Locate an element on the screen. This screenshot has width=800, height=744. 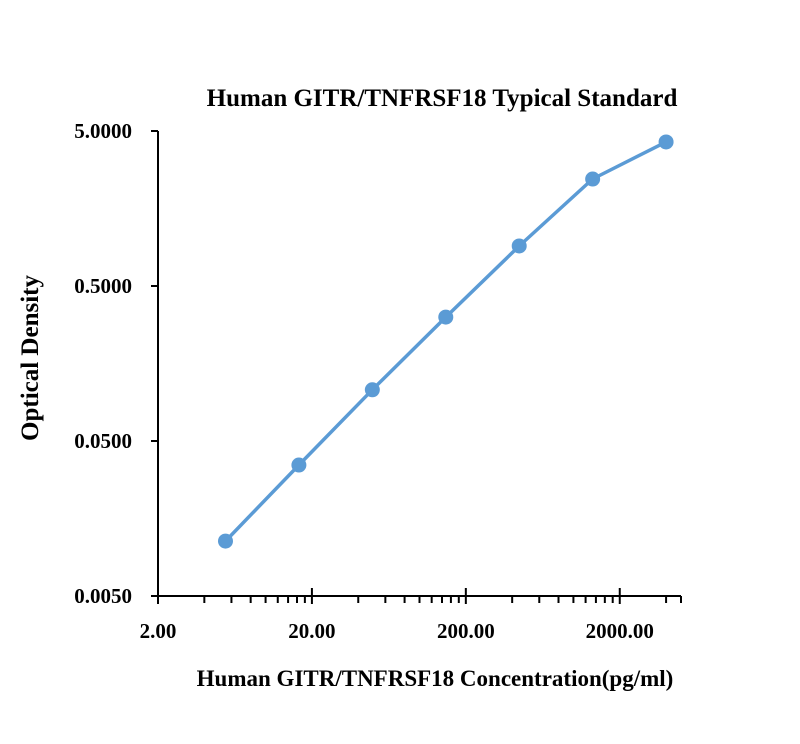
y-tick-label: 5.0000 is located at coordinates (103, 131).